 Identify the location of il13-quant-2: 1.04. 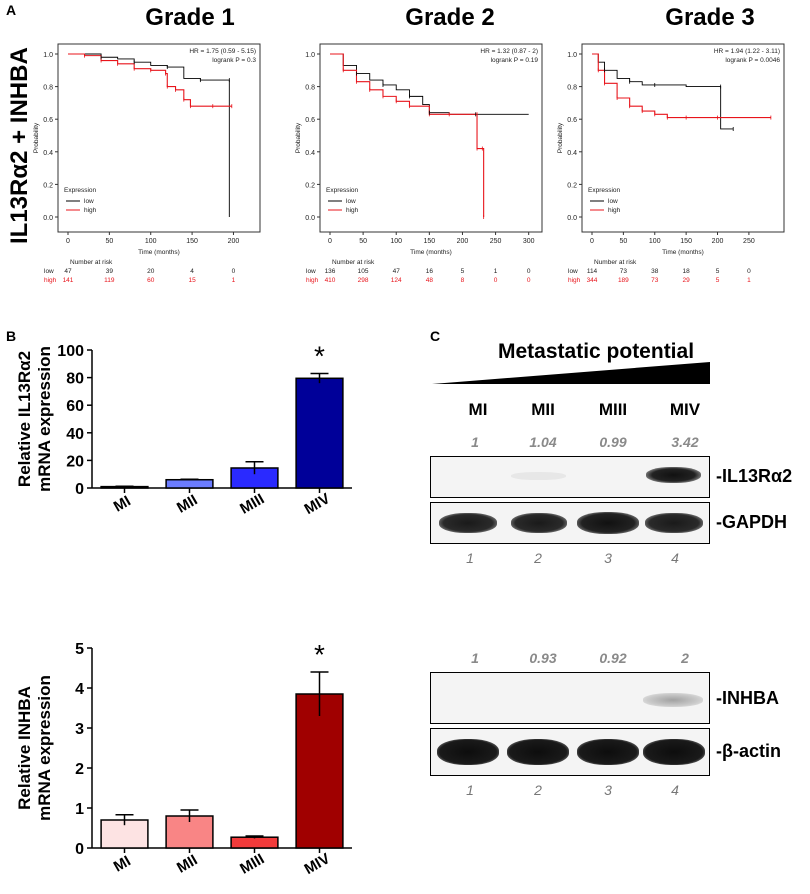
(543, 442).